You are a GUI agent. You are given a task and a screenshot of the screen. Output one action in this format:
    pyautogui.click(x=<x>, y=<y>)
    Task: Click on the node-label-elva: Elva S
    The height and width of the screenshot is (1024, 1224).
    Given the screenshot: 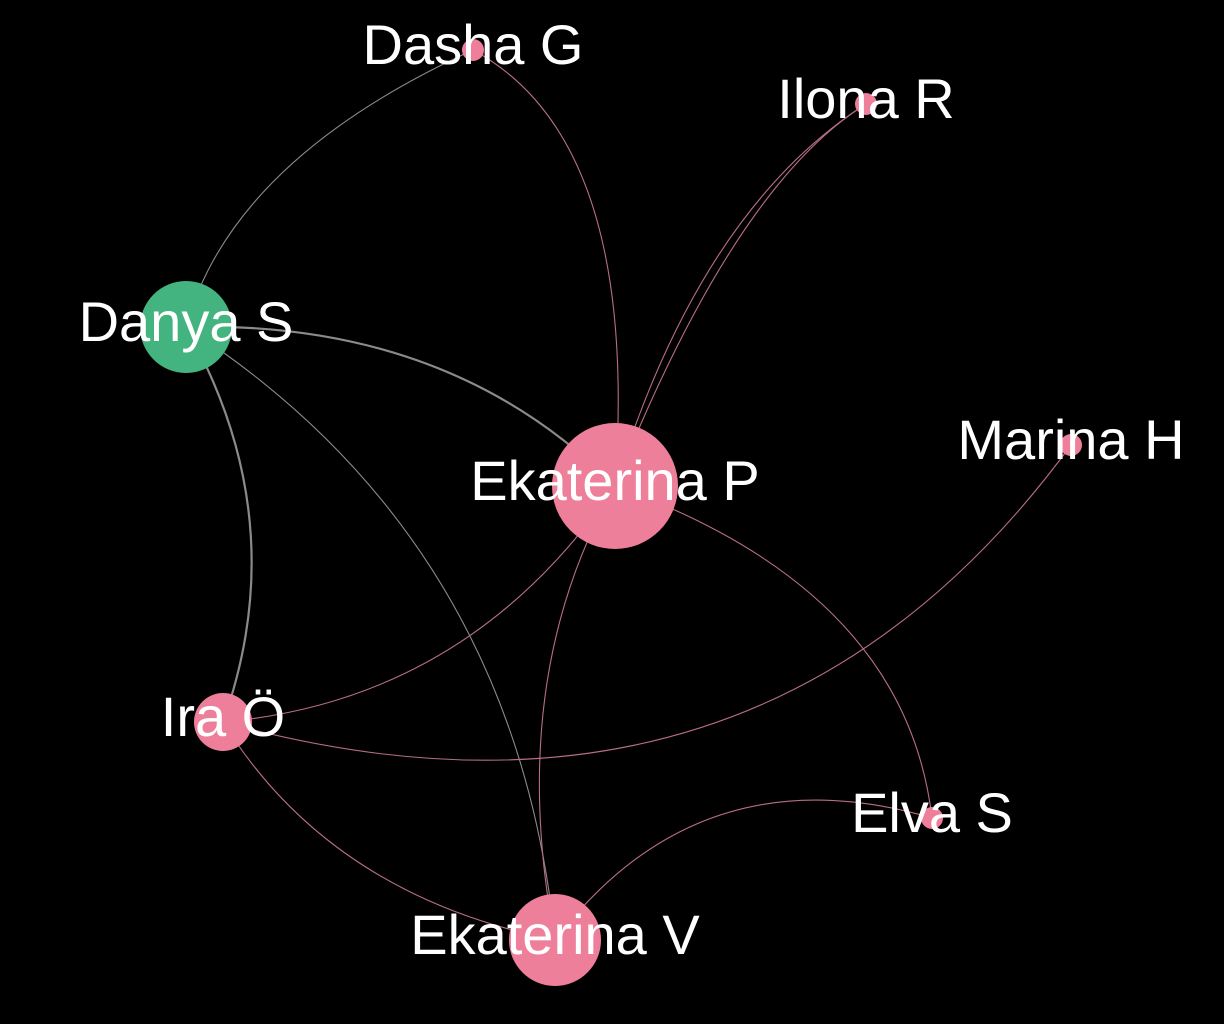 What is the action you would take?
    pyautogui.click(x=932, y=812)
    